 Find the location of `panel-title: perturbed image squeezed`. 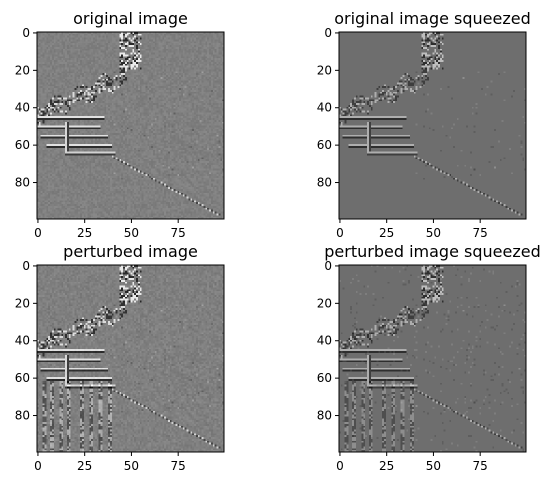

panel-title: perturbed image squeezed is located at coordinates (432, 251).